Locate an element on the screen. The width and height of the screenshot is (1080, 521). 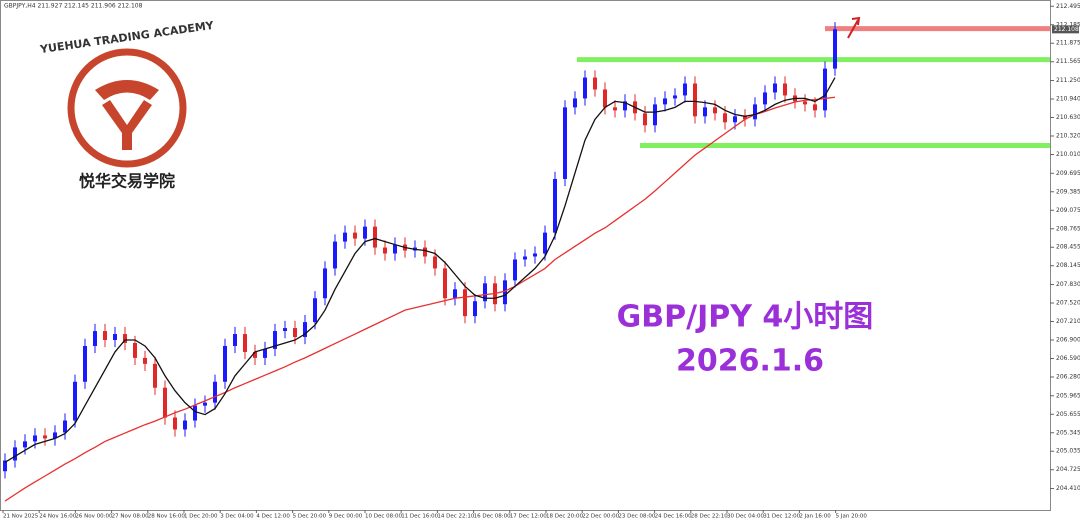
y-tick-label: 212.495 is located at coordinates (1068, 6).